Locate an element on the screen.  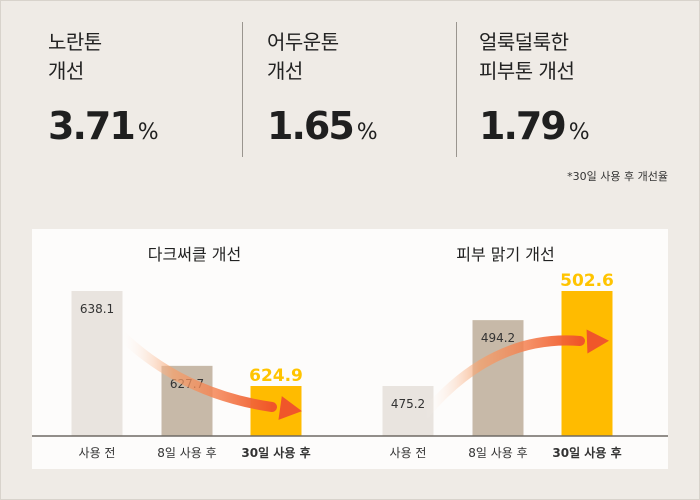
stat-number: 3.71 is located at coordinates (92, 126).